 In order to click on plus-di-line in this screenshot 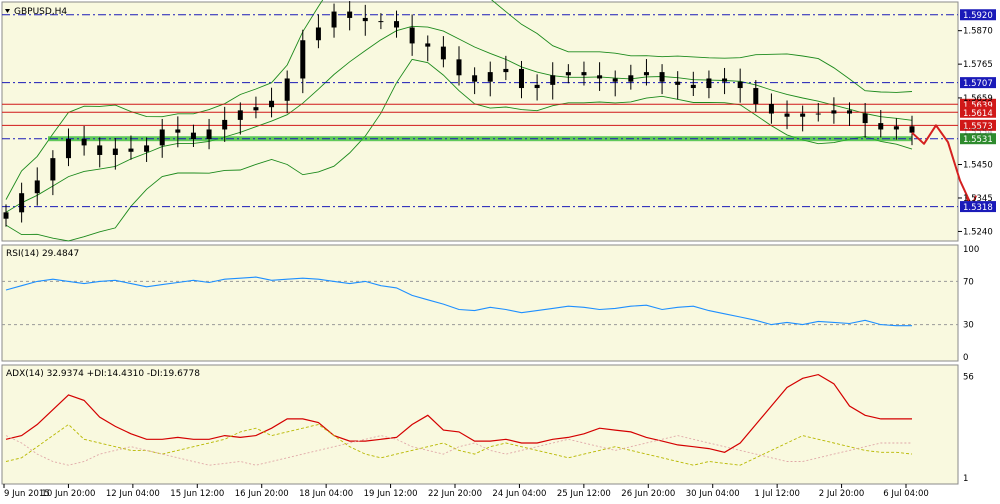, I will do `click(459, 444)`.